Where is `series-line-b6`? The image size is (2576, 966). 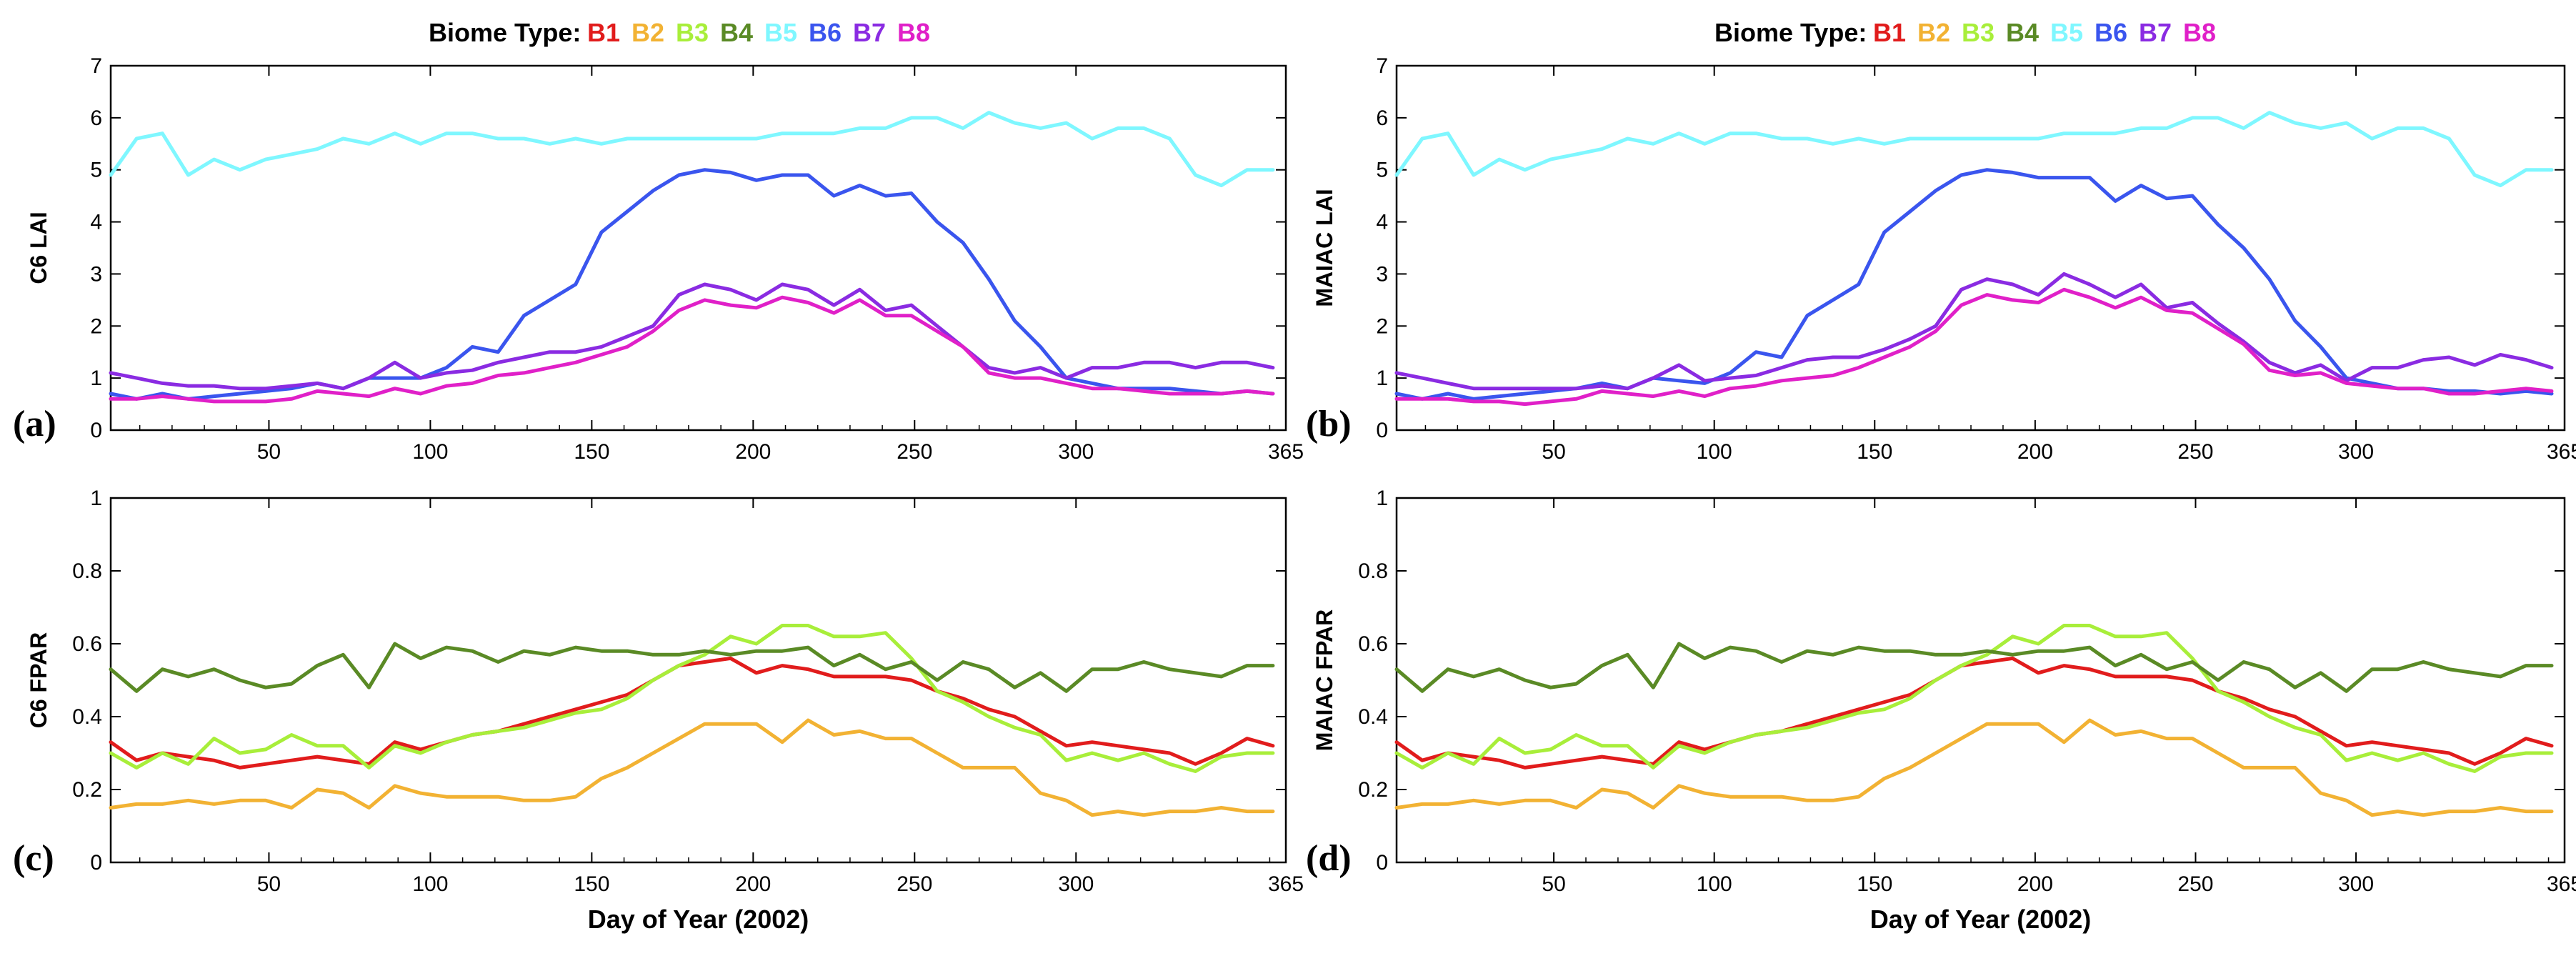 series-line-b6 is located at coordinates (692, 284).